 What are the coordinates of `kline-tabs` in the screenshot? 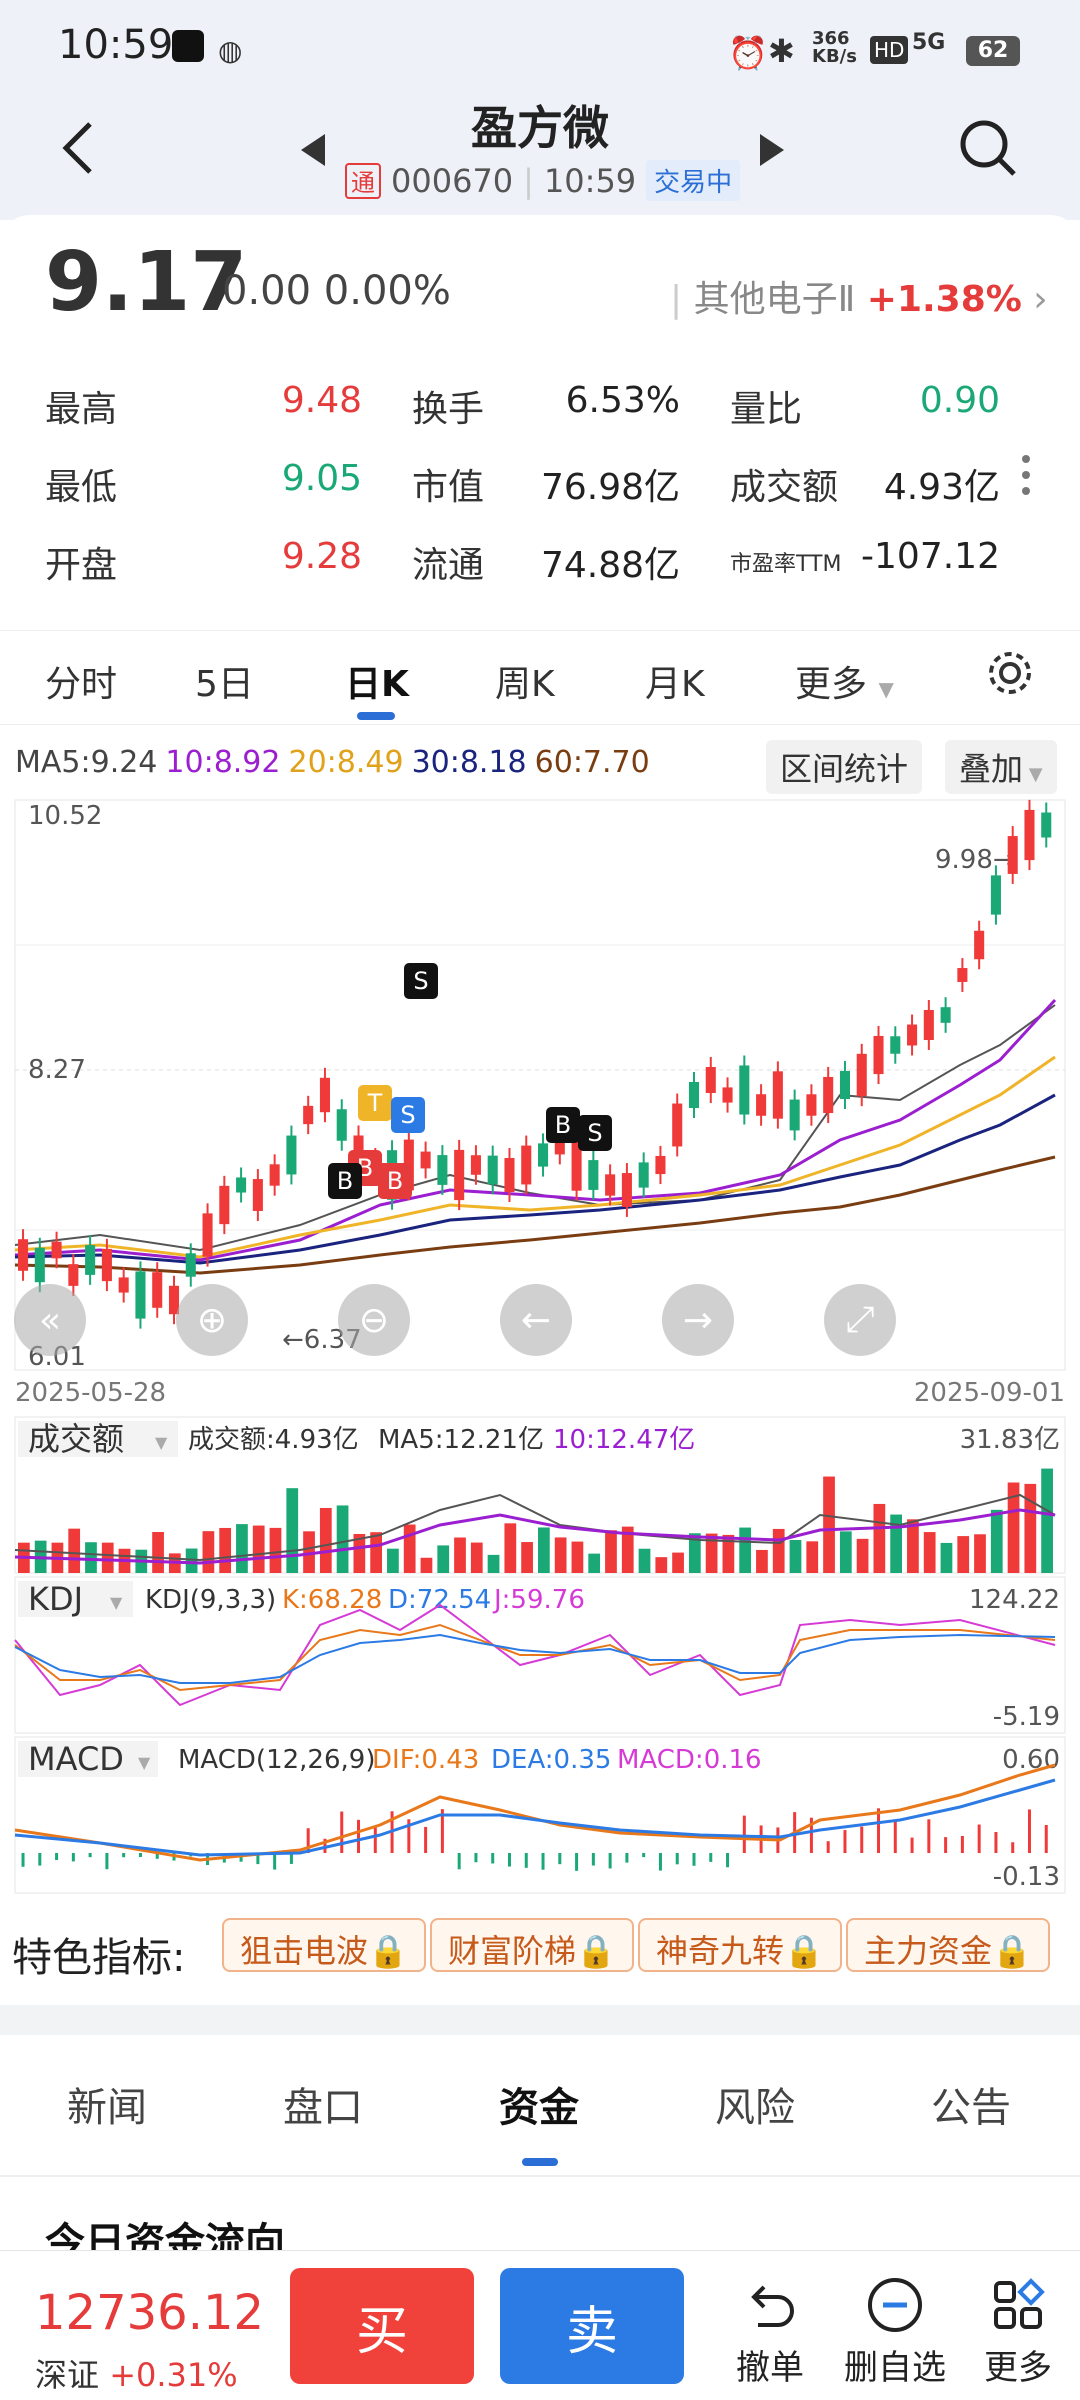 It's located at (540, 677).